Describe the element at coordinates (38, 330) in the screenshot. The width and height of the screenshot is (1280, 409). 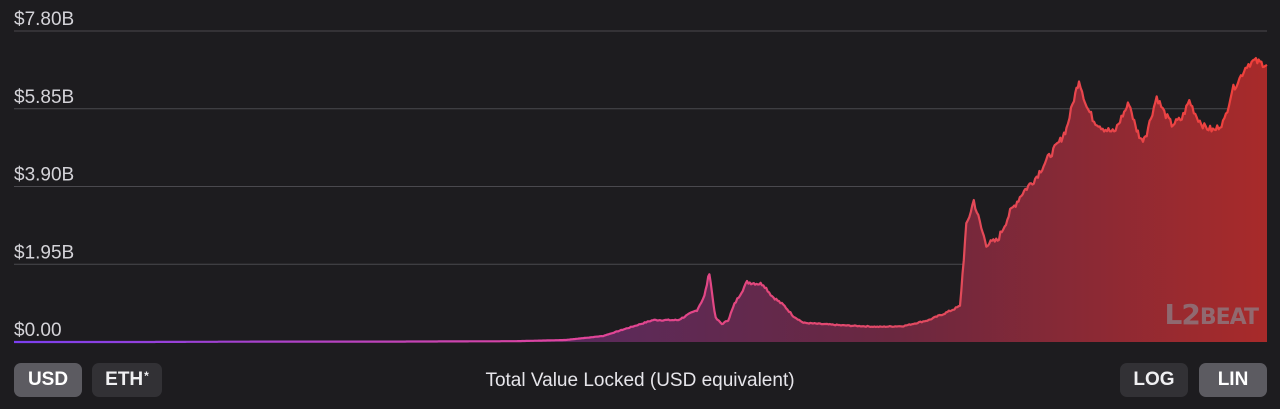
I see `y-tick-label: $0.00` at that location.